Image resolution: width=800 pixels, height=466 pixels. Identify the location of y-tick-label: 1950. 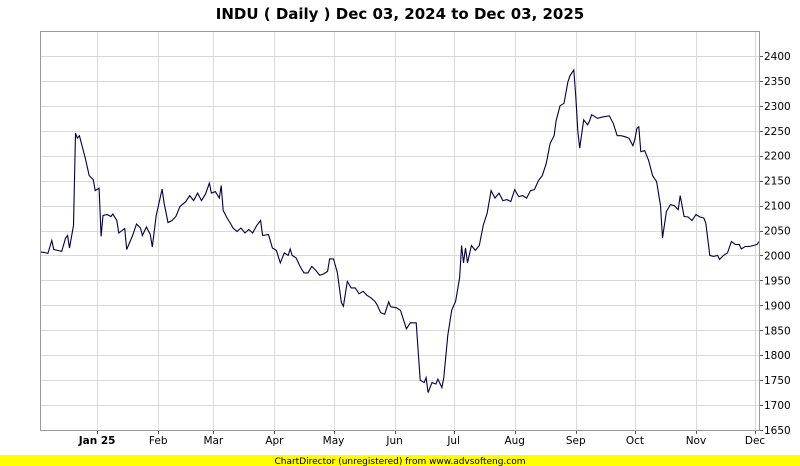
(777, 281).